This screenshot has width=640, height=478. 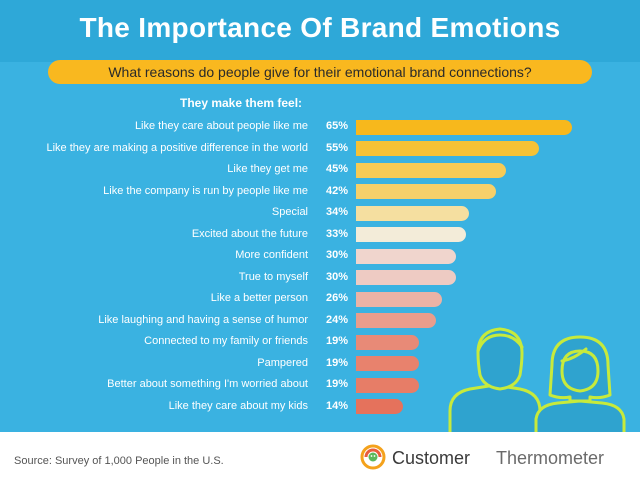 What do you see at coordinates (282, 362) in the screenshot?
I see `bar-label: Pampered` at bounding box center [282, 362].